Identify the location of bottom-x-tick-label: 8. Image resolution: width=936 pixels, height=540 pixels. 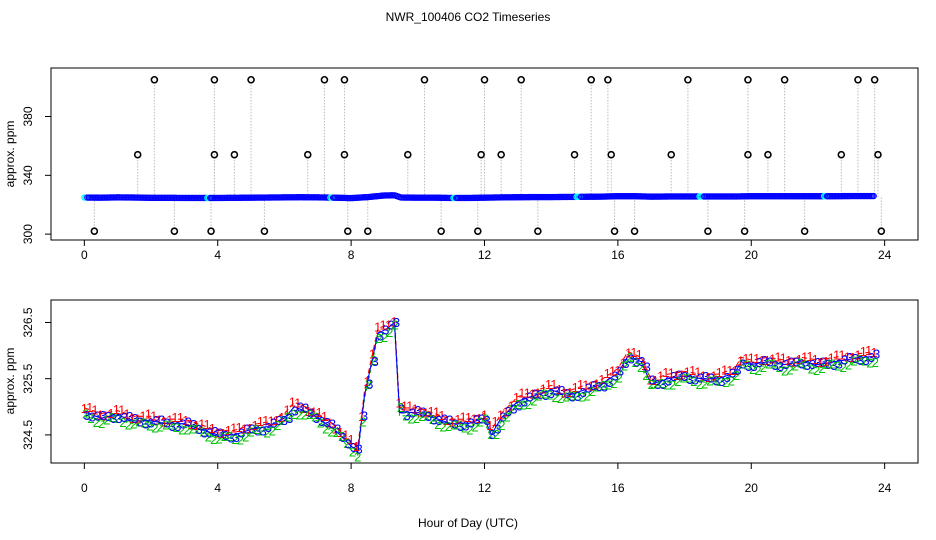
(351, 488).